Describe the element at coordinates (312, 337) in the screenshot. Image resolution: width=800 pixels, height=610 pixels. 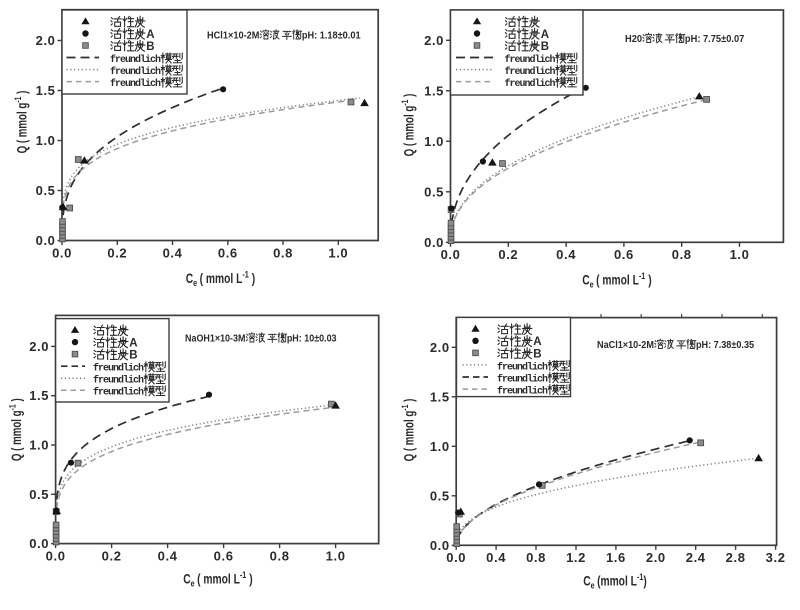
I see `svg-text: pH: 10±0.03` at that location.